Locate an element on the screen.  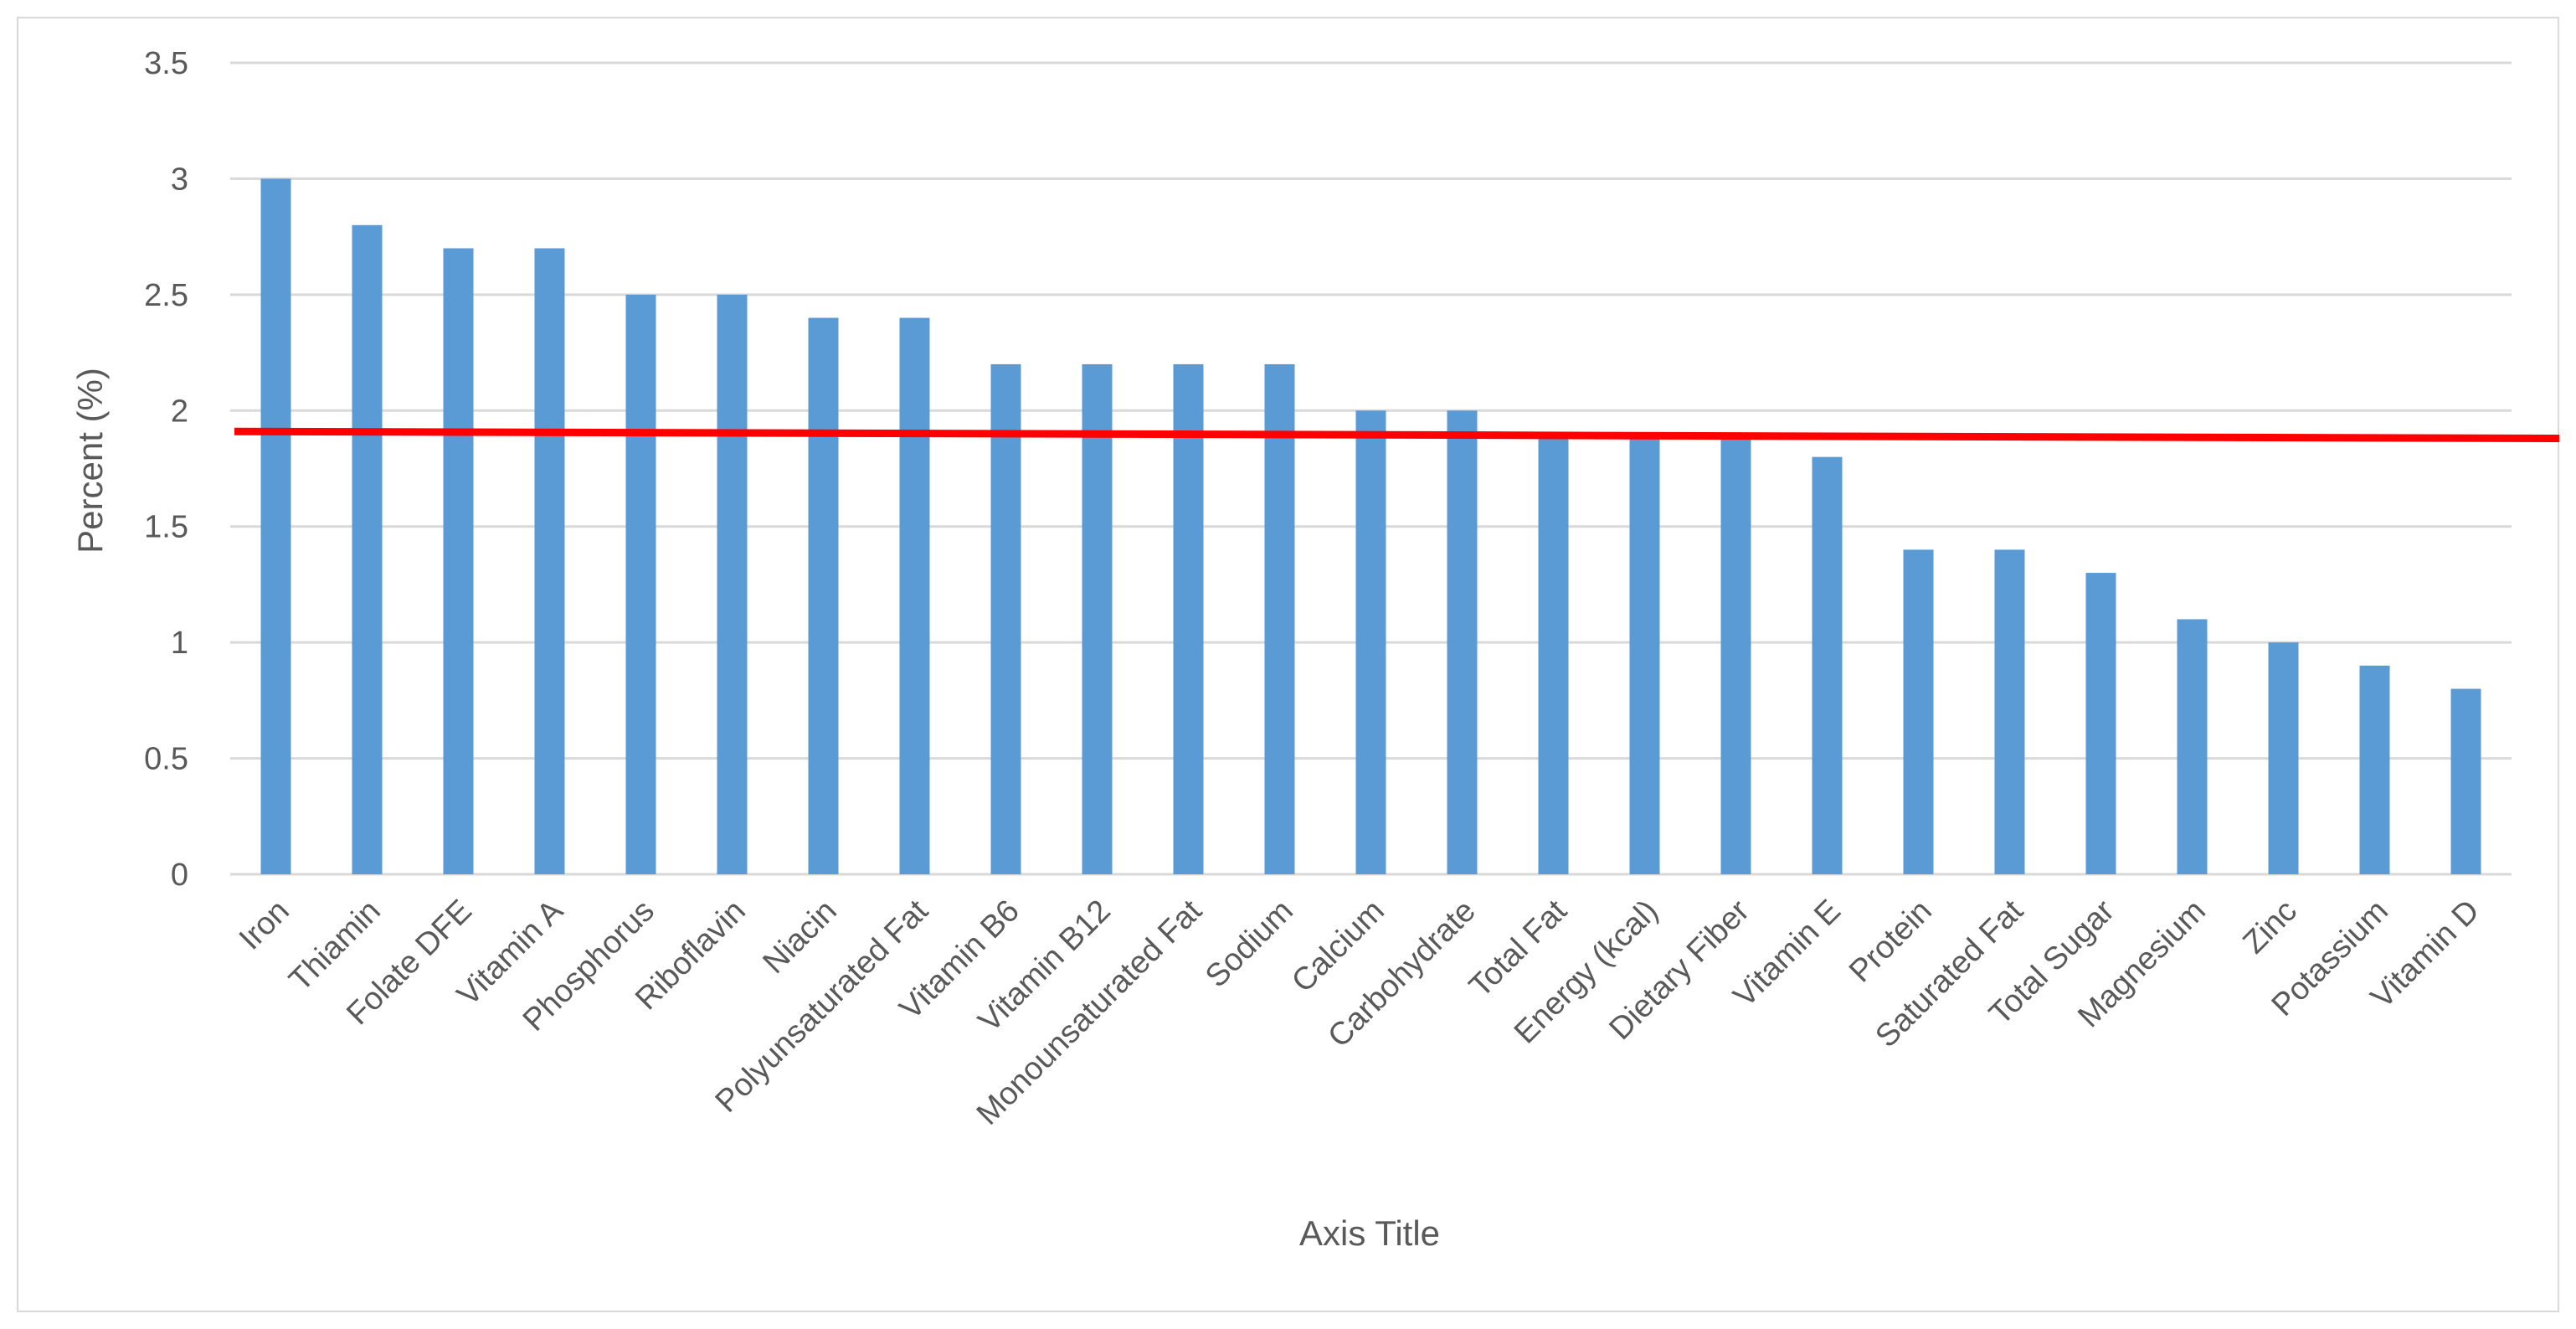
y-tick-label: 3.5 is located at coordinates (166, 64).